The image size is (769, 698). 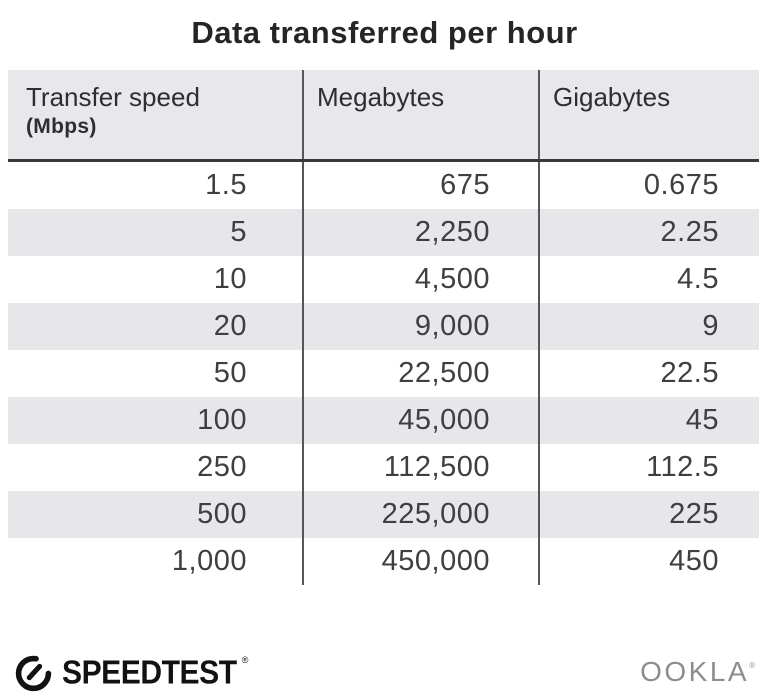 I want to click on table-row: 20 9,000 9, so click(x=383, y=326).